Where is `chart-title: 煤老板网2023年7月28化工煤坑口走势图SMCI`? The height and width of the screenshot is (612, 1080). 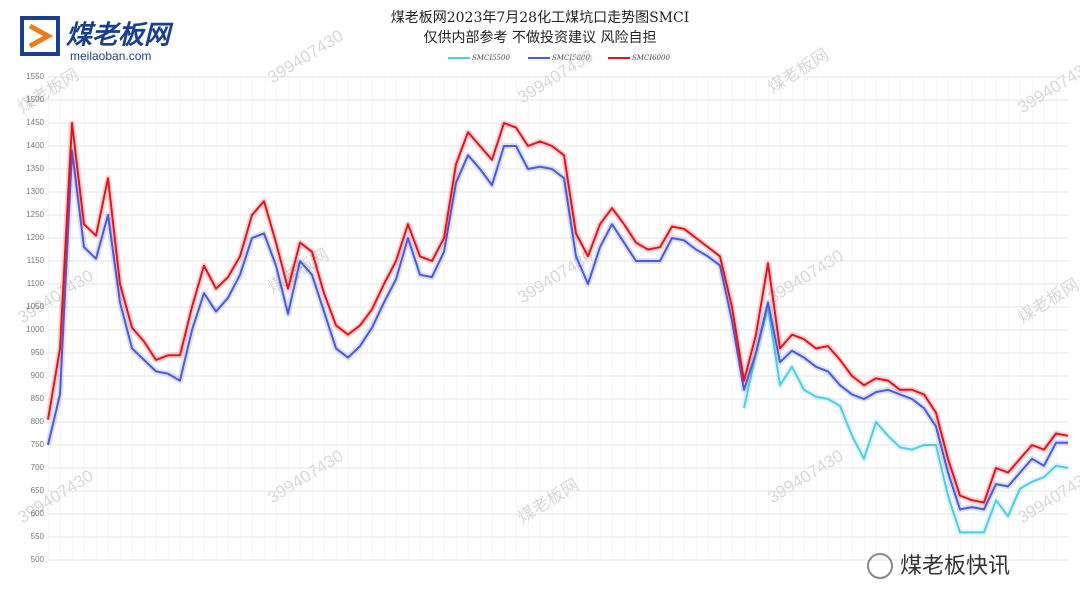
chart-title: 煤老板网2023年7月28化工煤坑口走势图SMCI is located at coordinates (540, 18).